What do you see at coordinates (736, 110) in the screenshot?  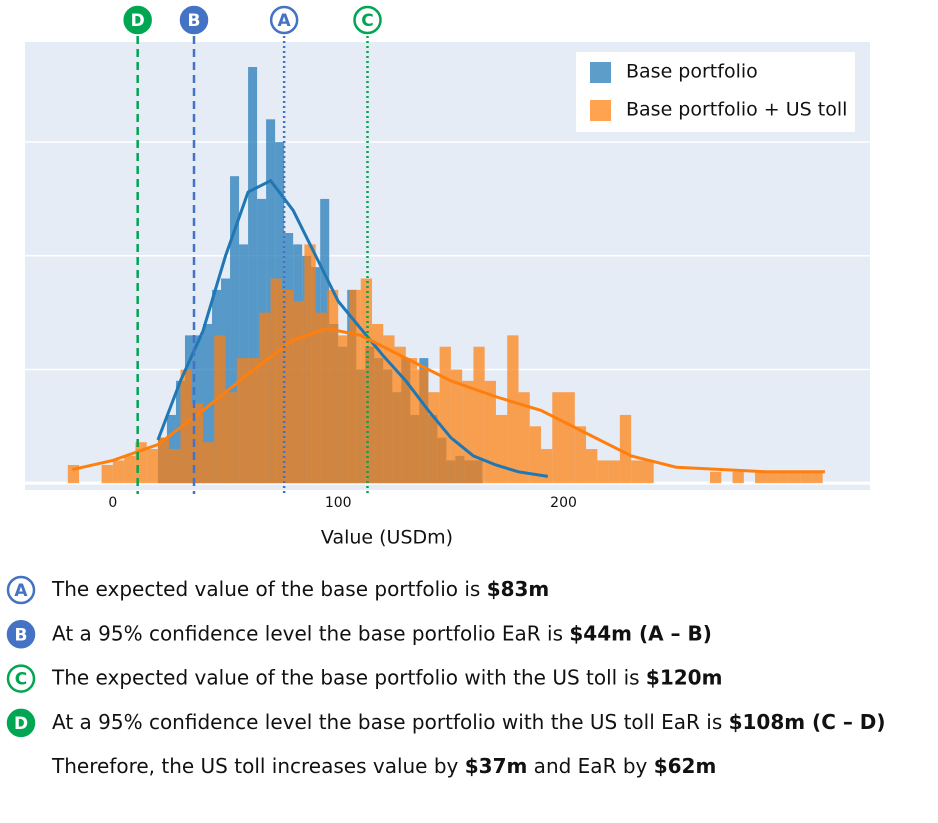 I see `legend-label: Base portfolio + US toll` at bounding box center [736, 110].